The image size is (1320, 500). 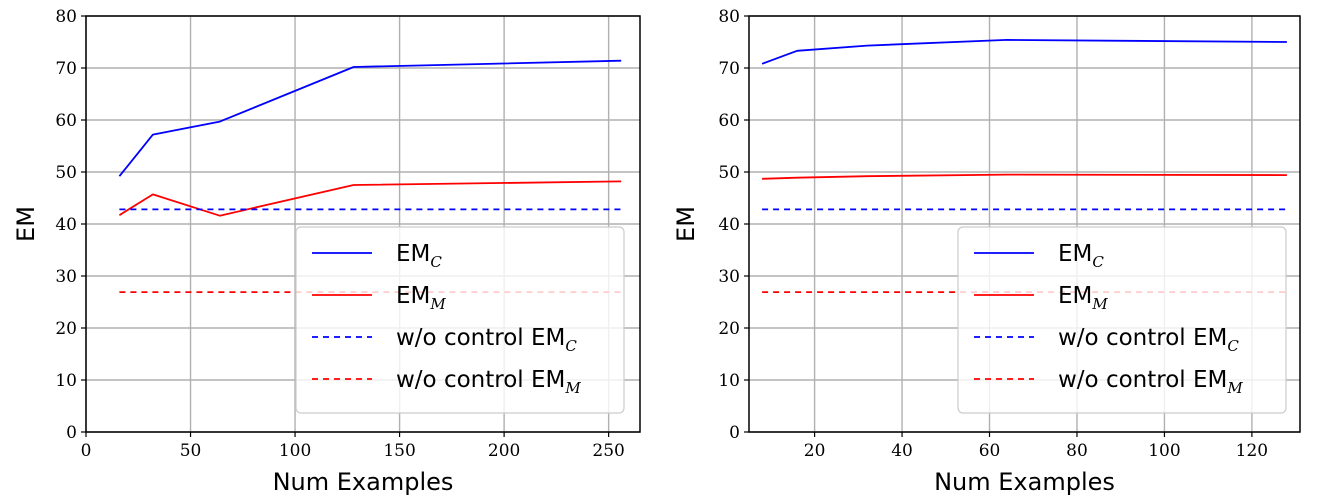 What do you see at coordinates (71, 433) in the screenshot?
I see `chart0-ytick-label: 0` at bounding box center [71, 433].